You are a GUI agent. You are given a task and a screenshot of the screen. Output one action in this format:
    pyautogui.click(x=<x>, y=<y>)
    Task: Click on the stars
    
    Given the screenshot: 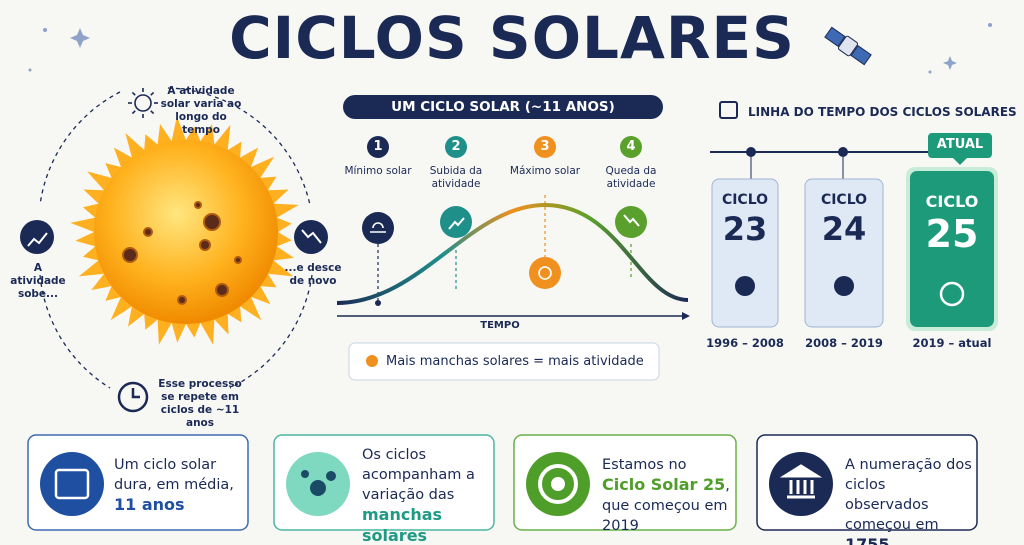 What is the action you would take?
    pyautogui.click(x=510, y=48)
    